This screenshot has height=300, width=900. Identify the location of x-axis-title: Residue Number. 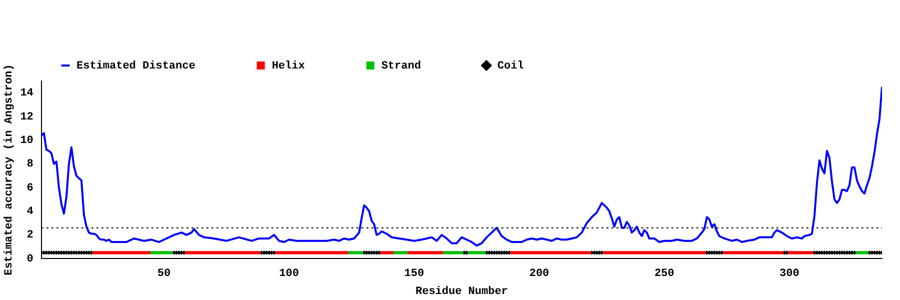
(461, 292).